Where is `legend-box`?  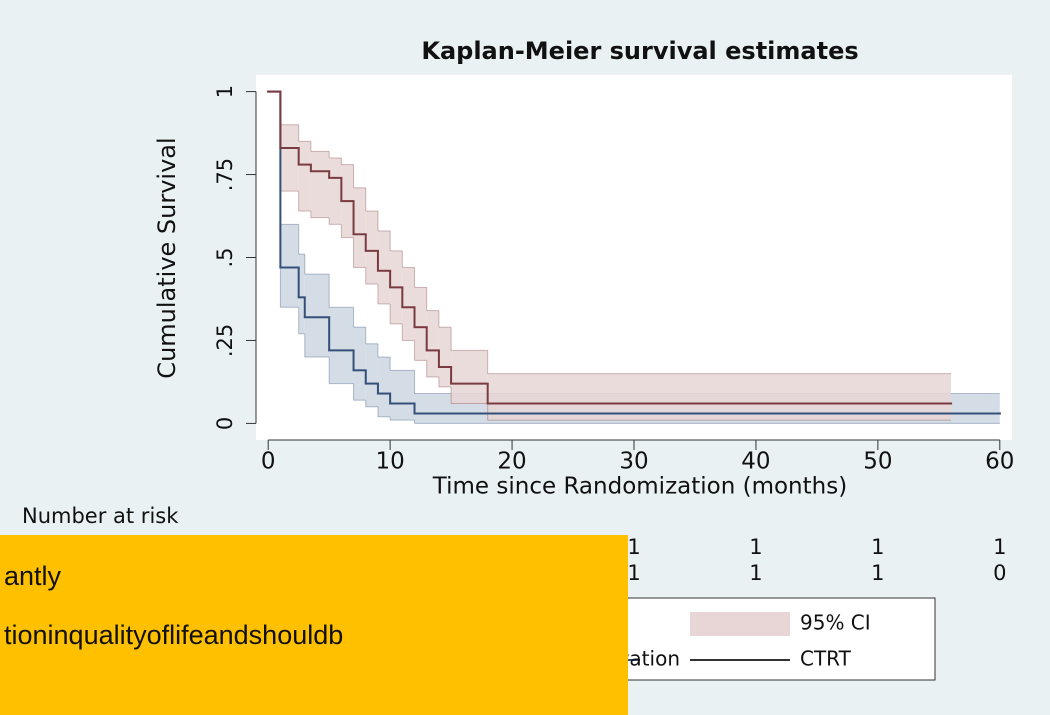
legend-box is located at coordinates (757, 639).